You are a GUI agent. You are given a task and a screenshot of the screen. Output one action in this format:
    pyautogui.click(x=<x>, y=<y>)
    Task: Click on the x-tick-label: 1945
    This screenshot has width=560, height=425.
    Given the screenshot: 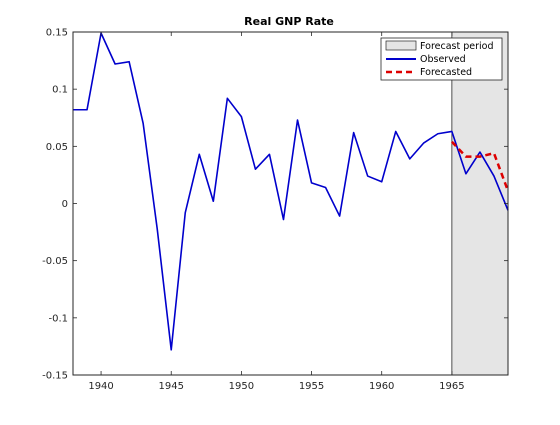 What is the action you would take?
    pyautogui.click(x=170, y=386)
    